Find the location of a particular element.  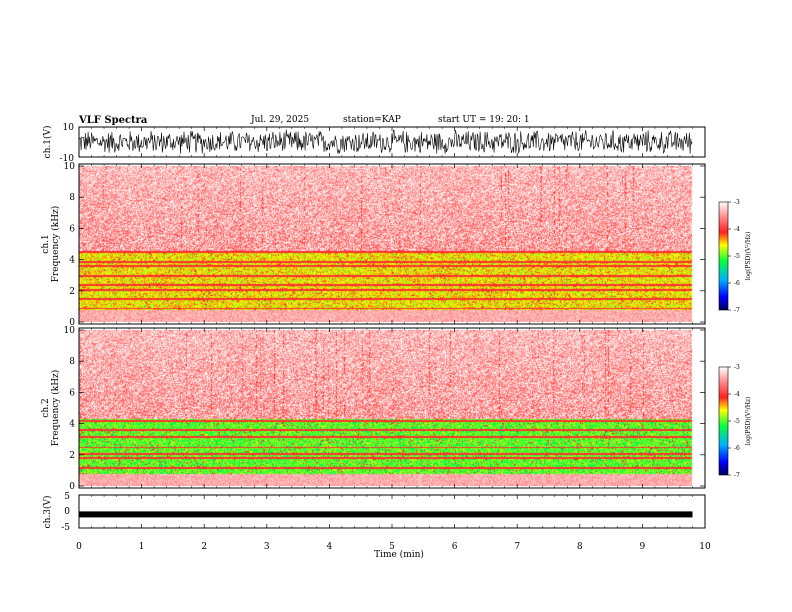

x-tick-label: 1 is located at coordinates (142, 547).